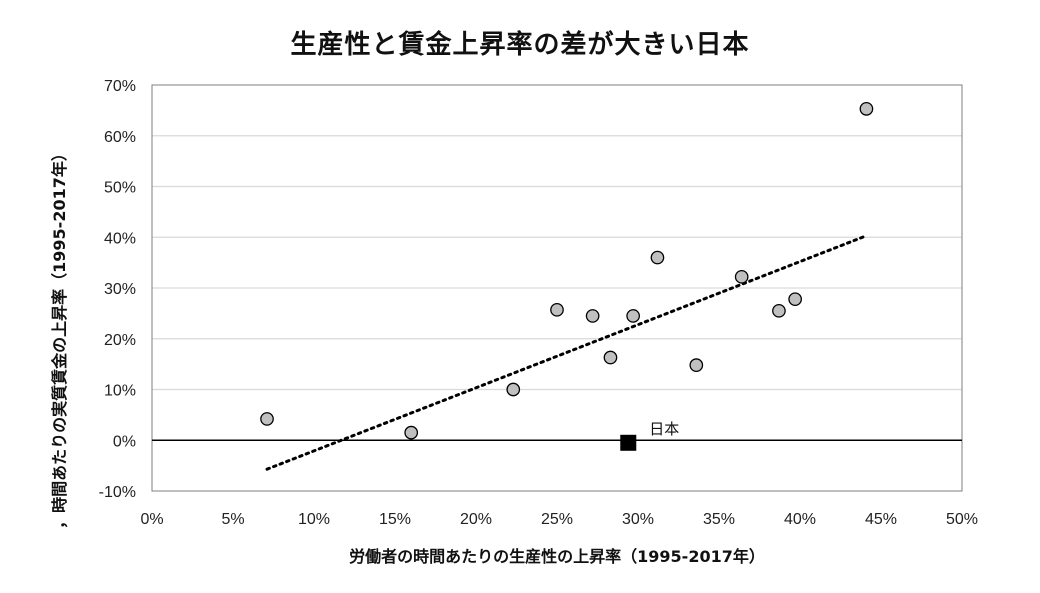 This screenshot has width=1040, height=593. Describe the element at coordinates (120, 188) in the screenshot. I see `y-tick-label: 50%` at that location.